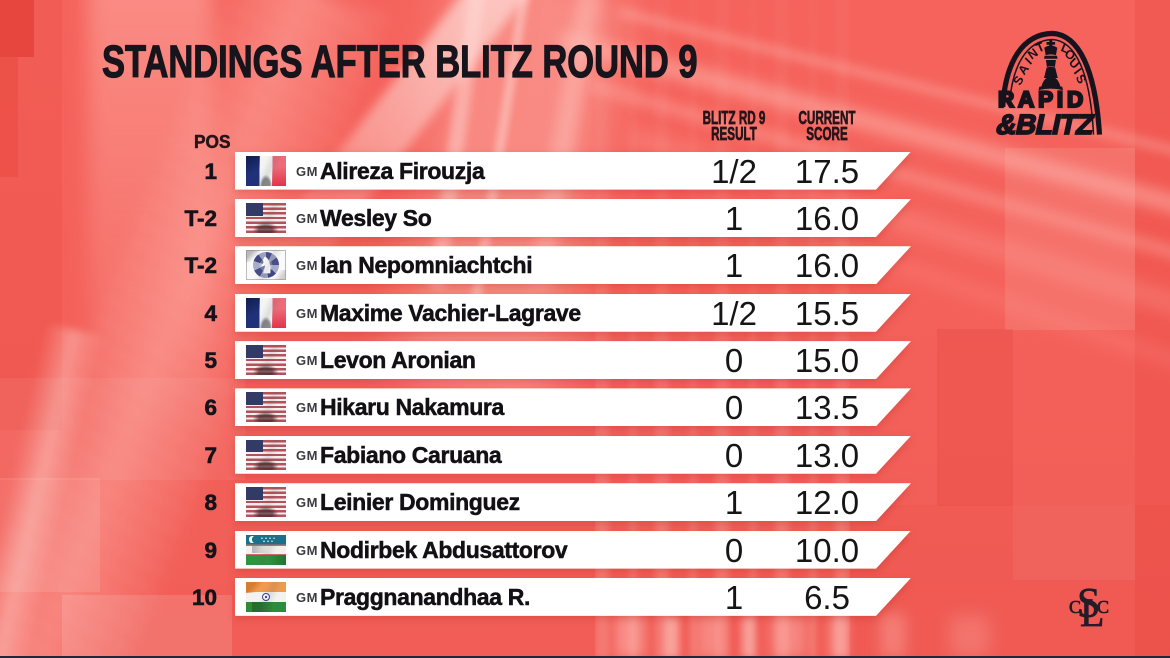  Describe the element at coordinates (1045, 124) in the screenshot. I see `svg-text: &BLITZ` at that location.